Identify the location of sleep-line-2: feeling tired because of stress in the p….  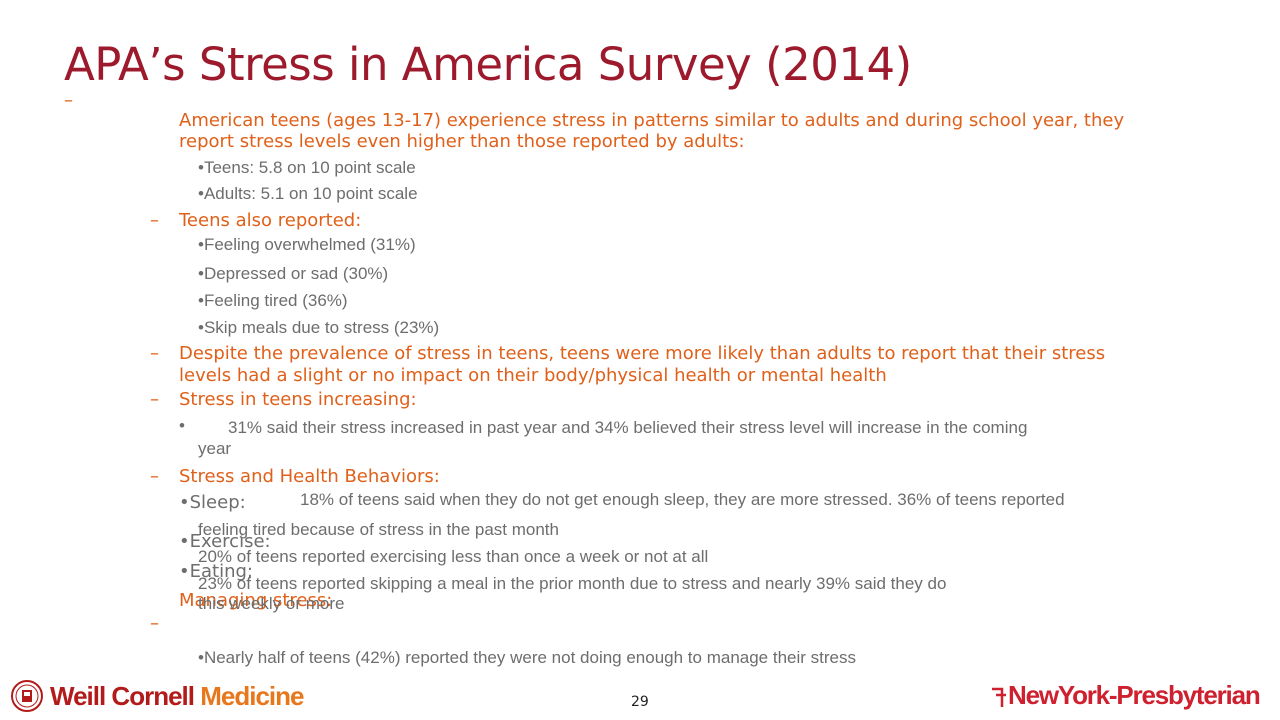
(378, 529).